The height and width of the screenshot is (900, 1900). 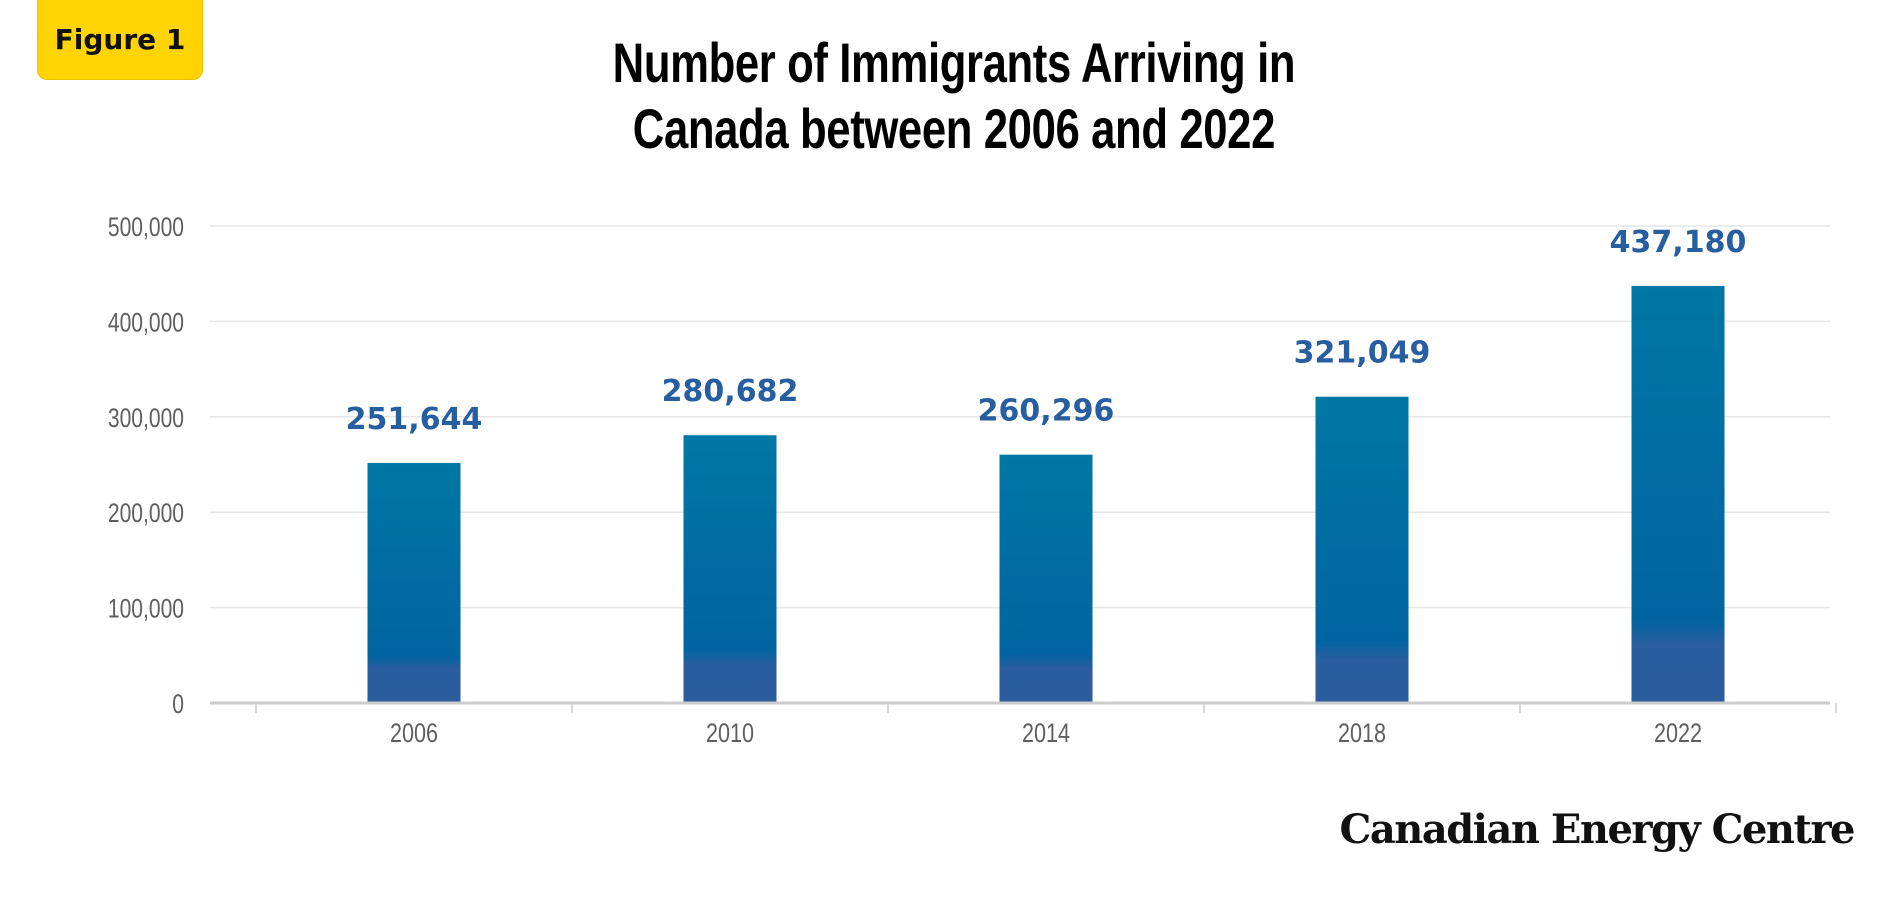 What do you see at coordinates (730, 734) in the screenshot?
I see `x-tick-label: 2010` at bounding box center [730, 734].